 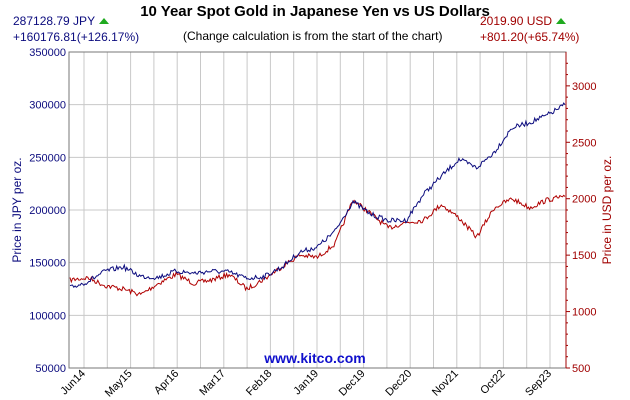 What do you see at coordinates (259, 383) in the screenshot?
I see `x-tick-label: Feb18` at bounding box center [259, 383].